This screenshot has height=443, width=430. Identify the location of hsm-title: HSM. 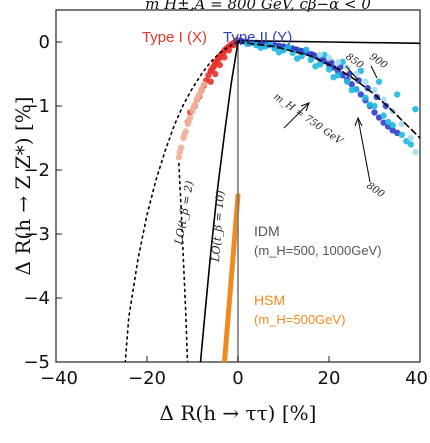
(269, 300).